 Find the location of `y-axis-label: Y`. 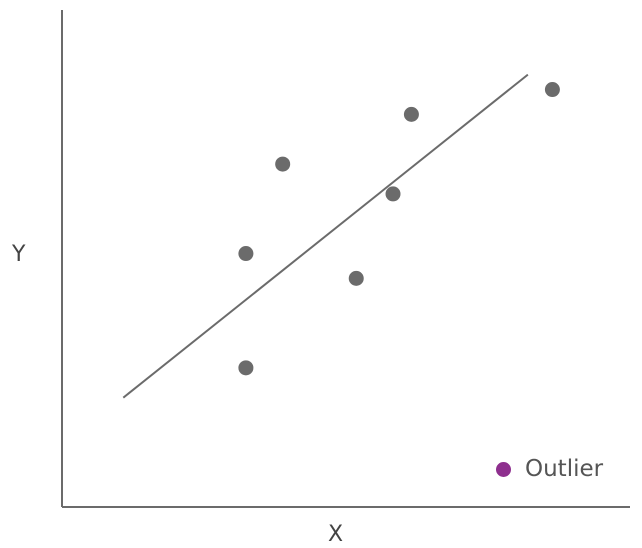

y-axis-label: Y is located at coordinates (19, 254).